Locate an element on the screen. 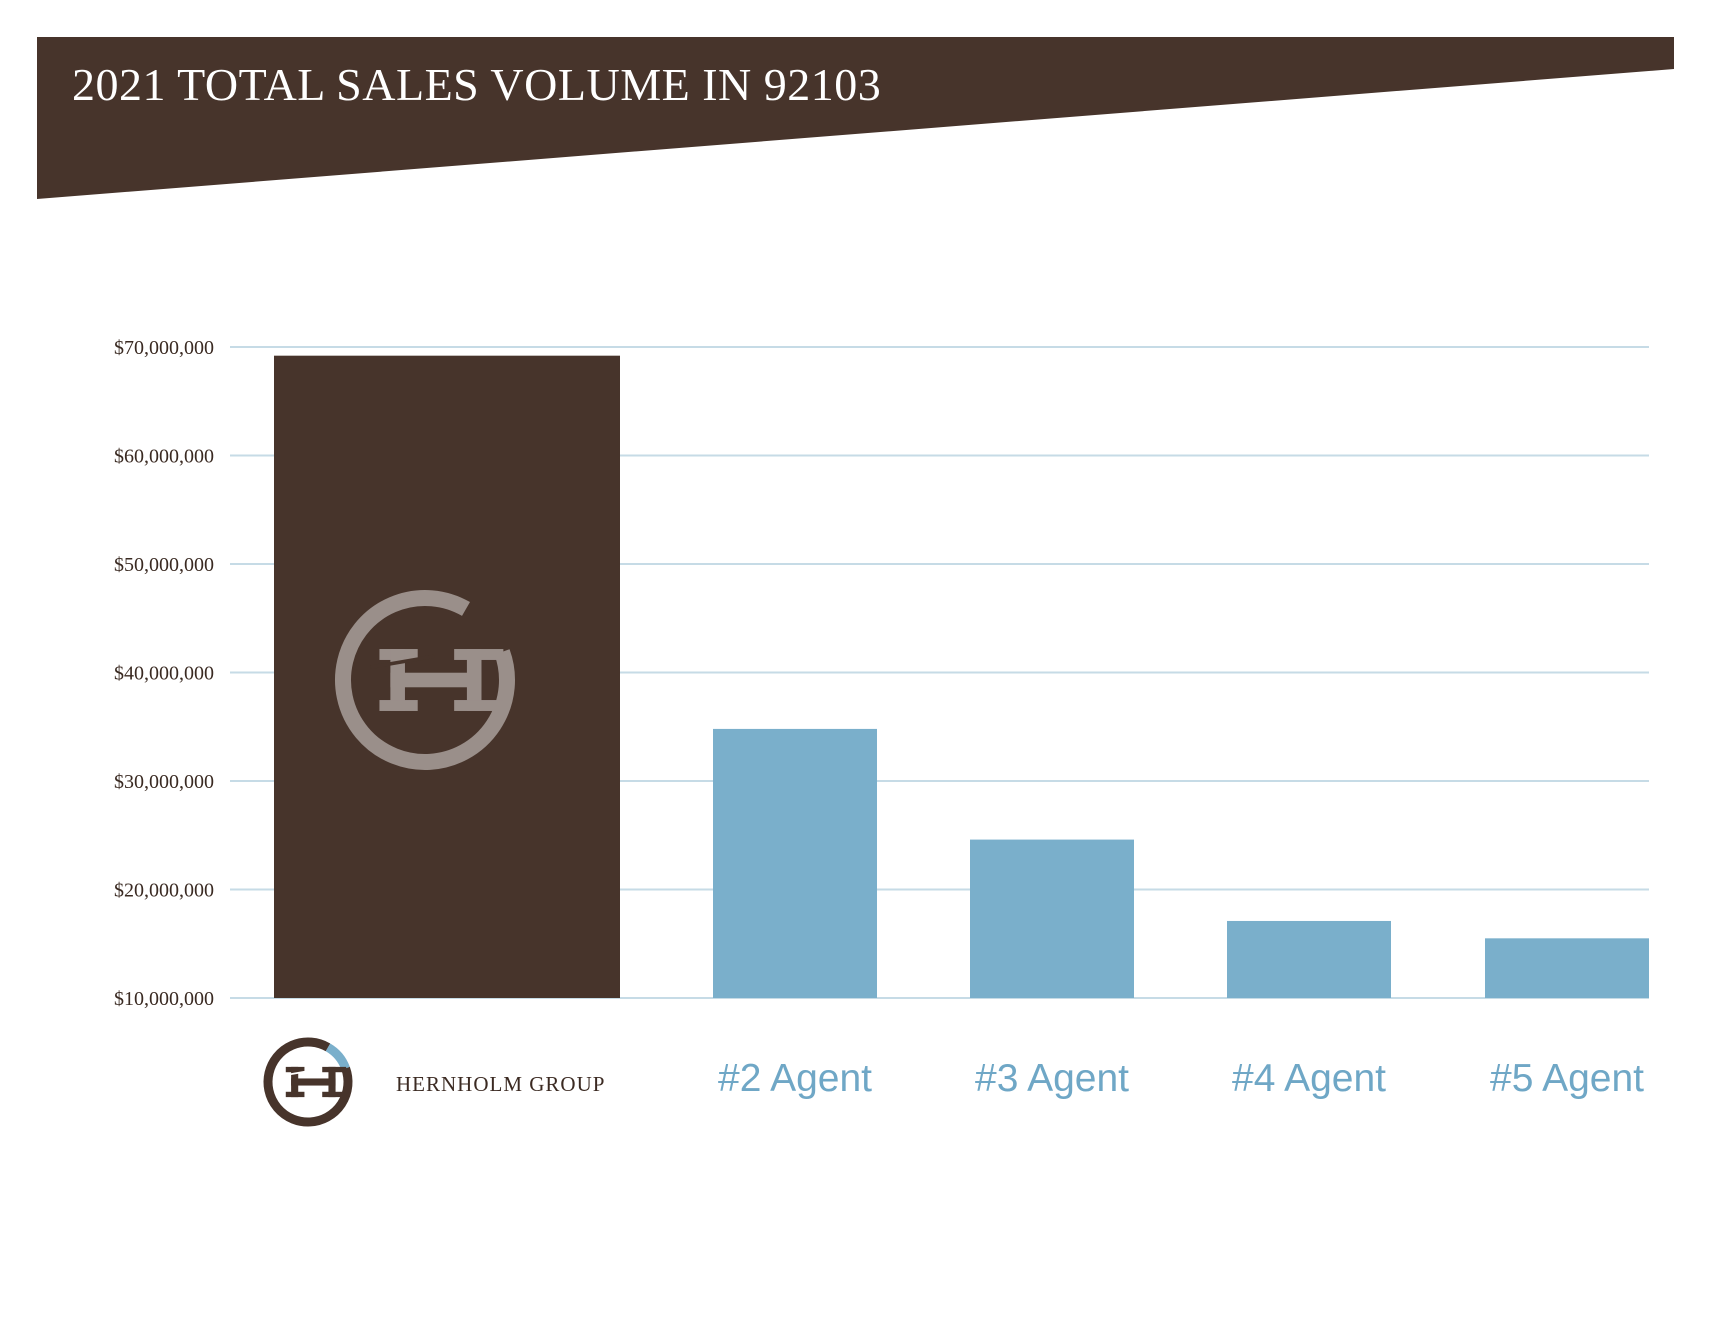 The image size is (1714, 1322). x-category-label: #2 Agent is located at coordinates (795, 1078).